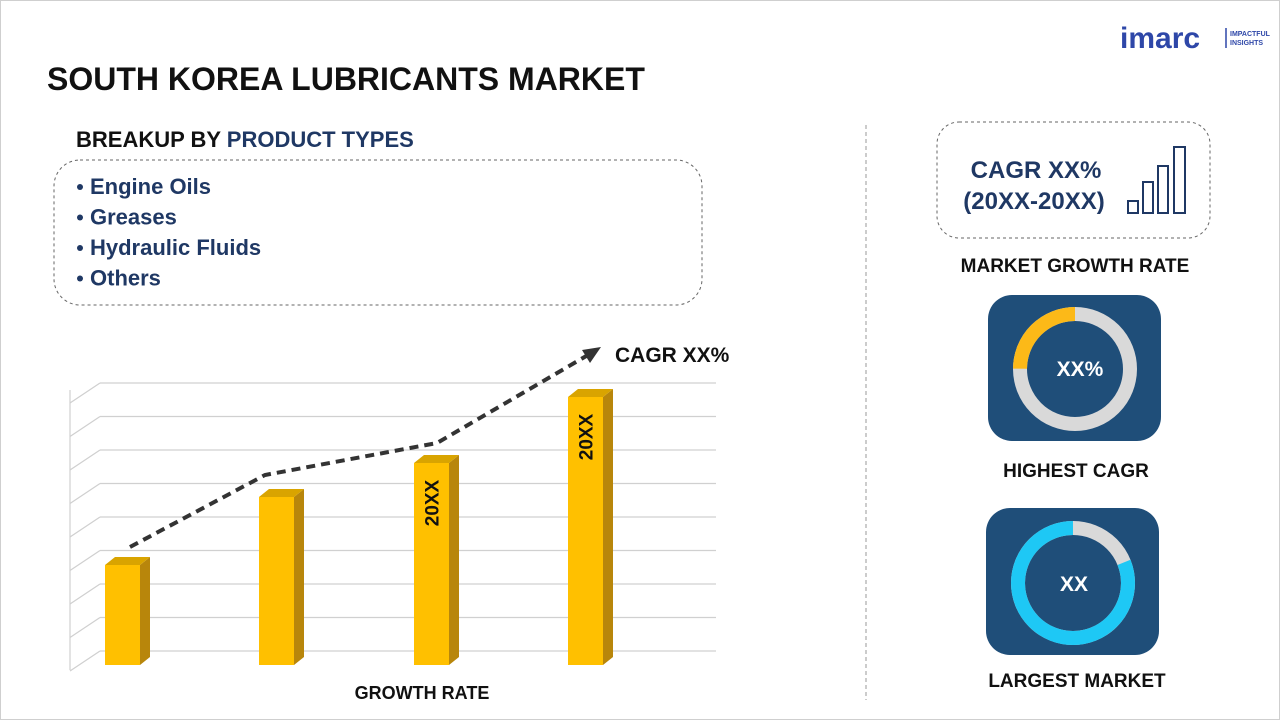 This screenshot has width=1280, height=720. Describe the element at coordinates (1036, 170) in the screenshot. I see `card-text: CAGR XX%` at that location.